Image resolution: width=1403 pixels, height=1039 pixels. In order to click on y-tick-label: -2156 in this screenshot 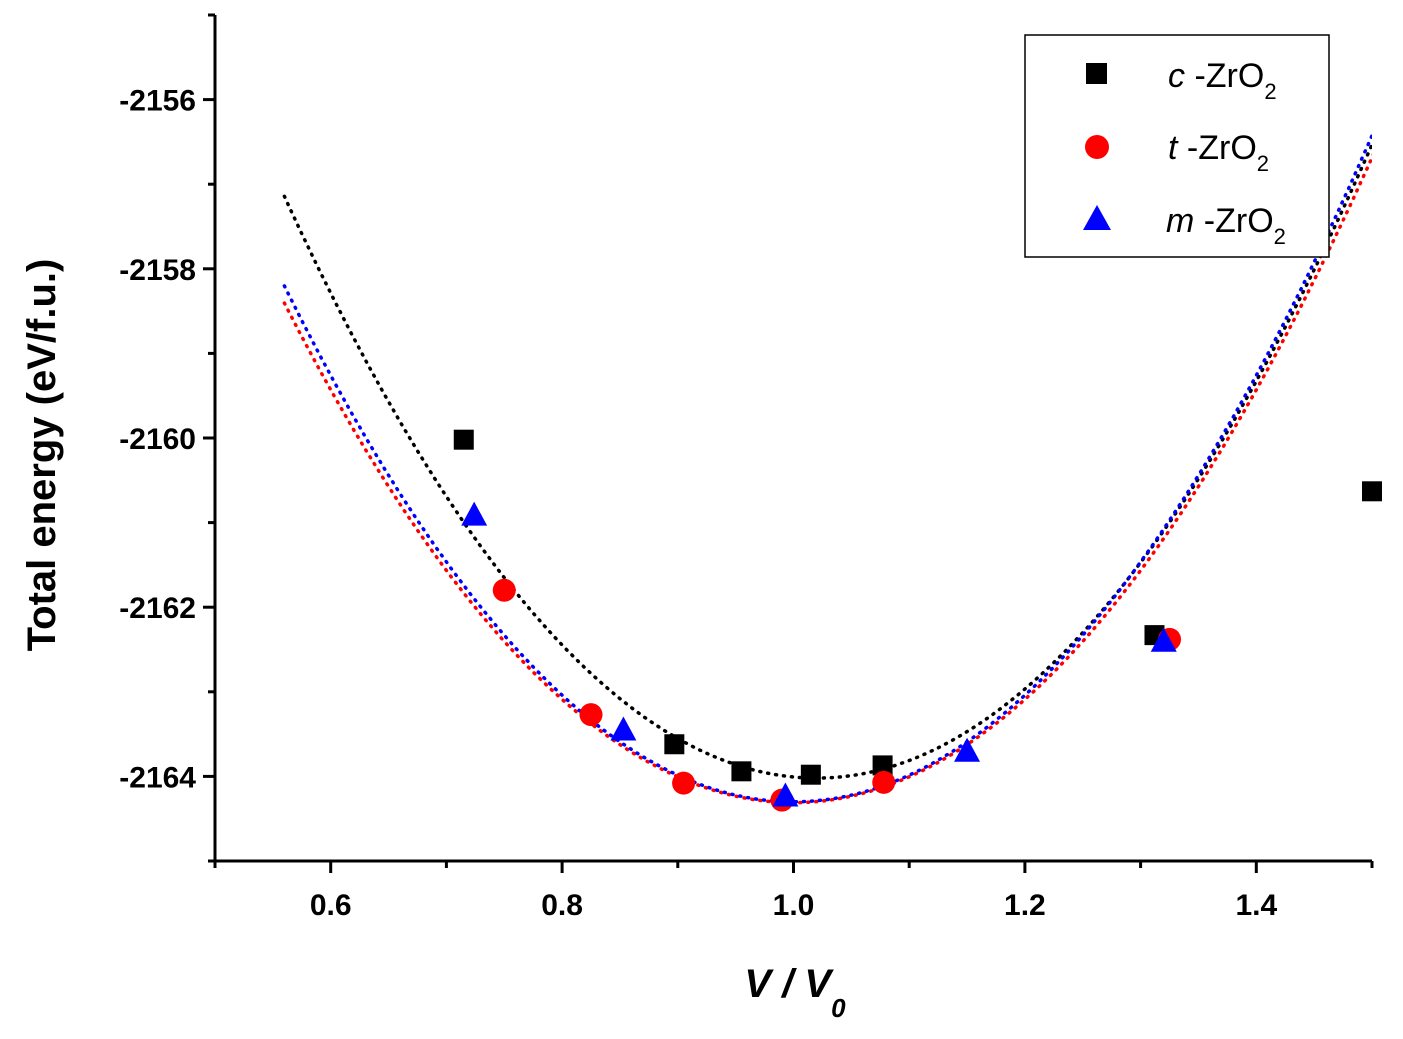, I will do `click(157, 101)`.